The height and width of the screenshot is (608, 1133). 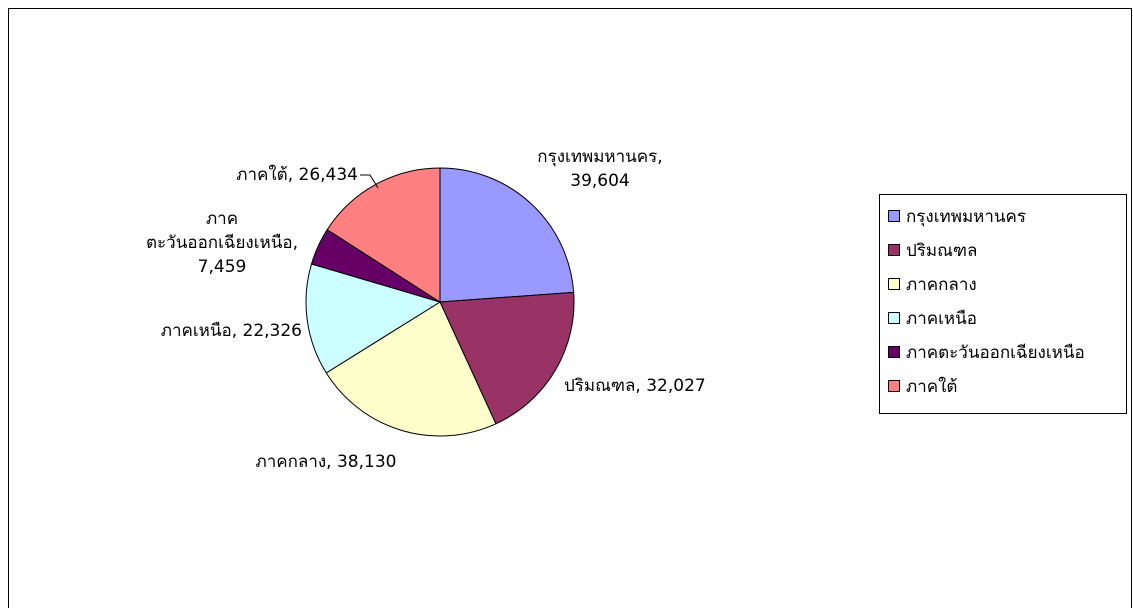 I want to click on legend-item: ภาคกลาง, so click(x=932, y=284).